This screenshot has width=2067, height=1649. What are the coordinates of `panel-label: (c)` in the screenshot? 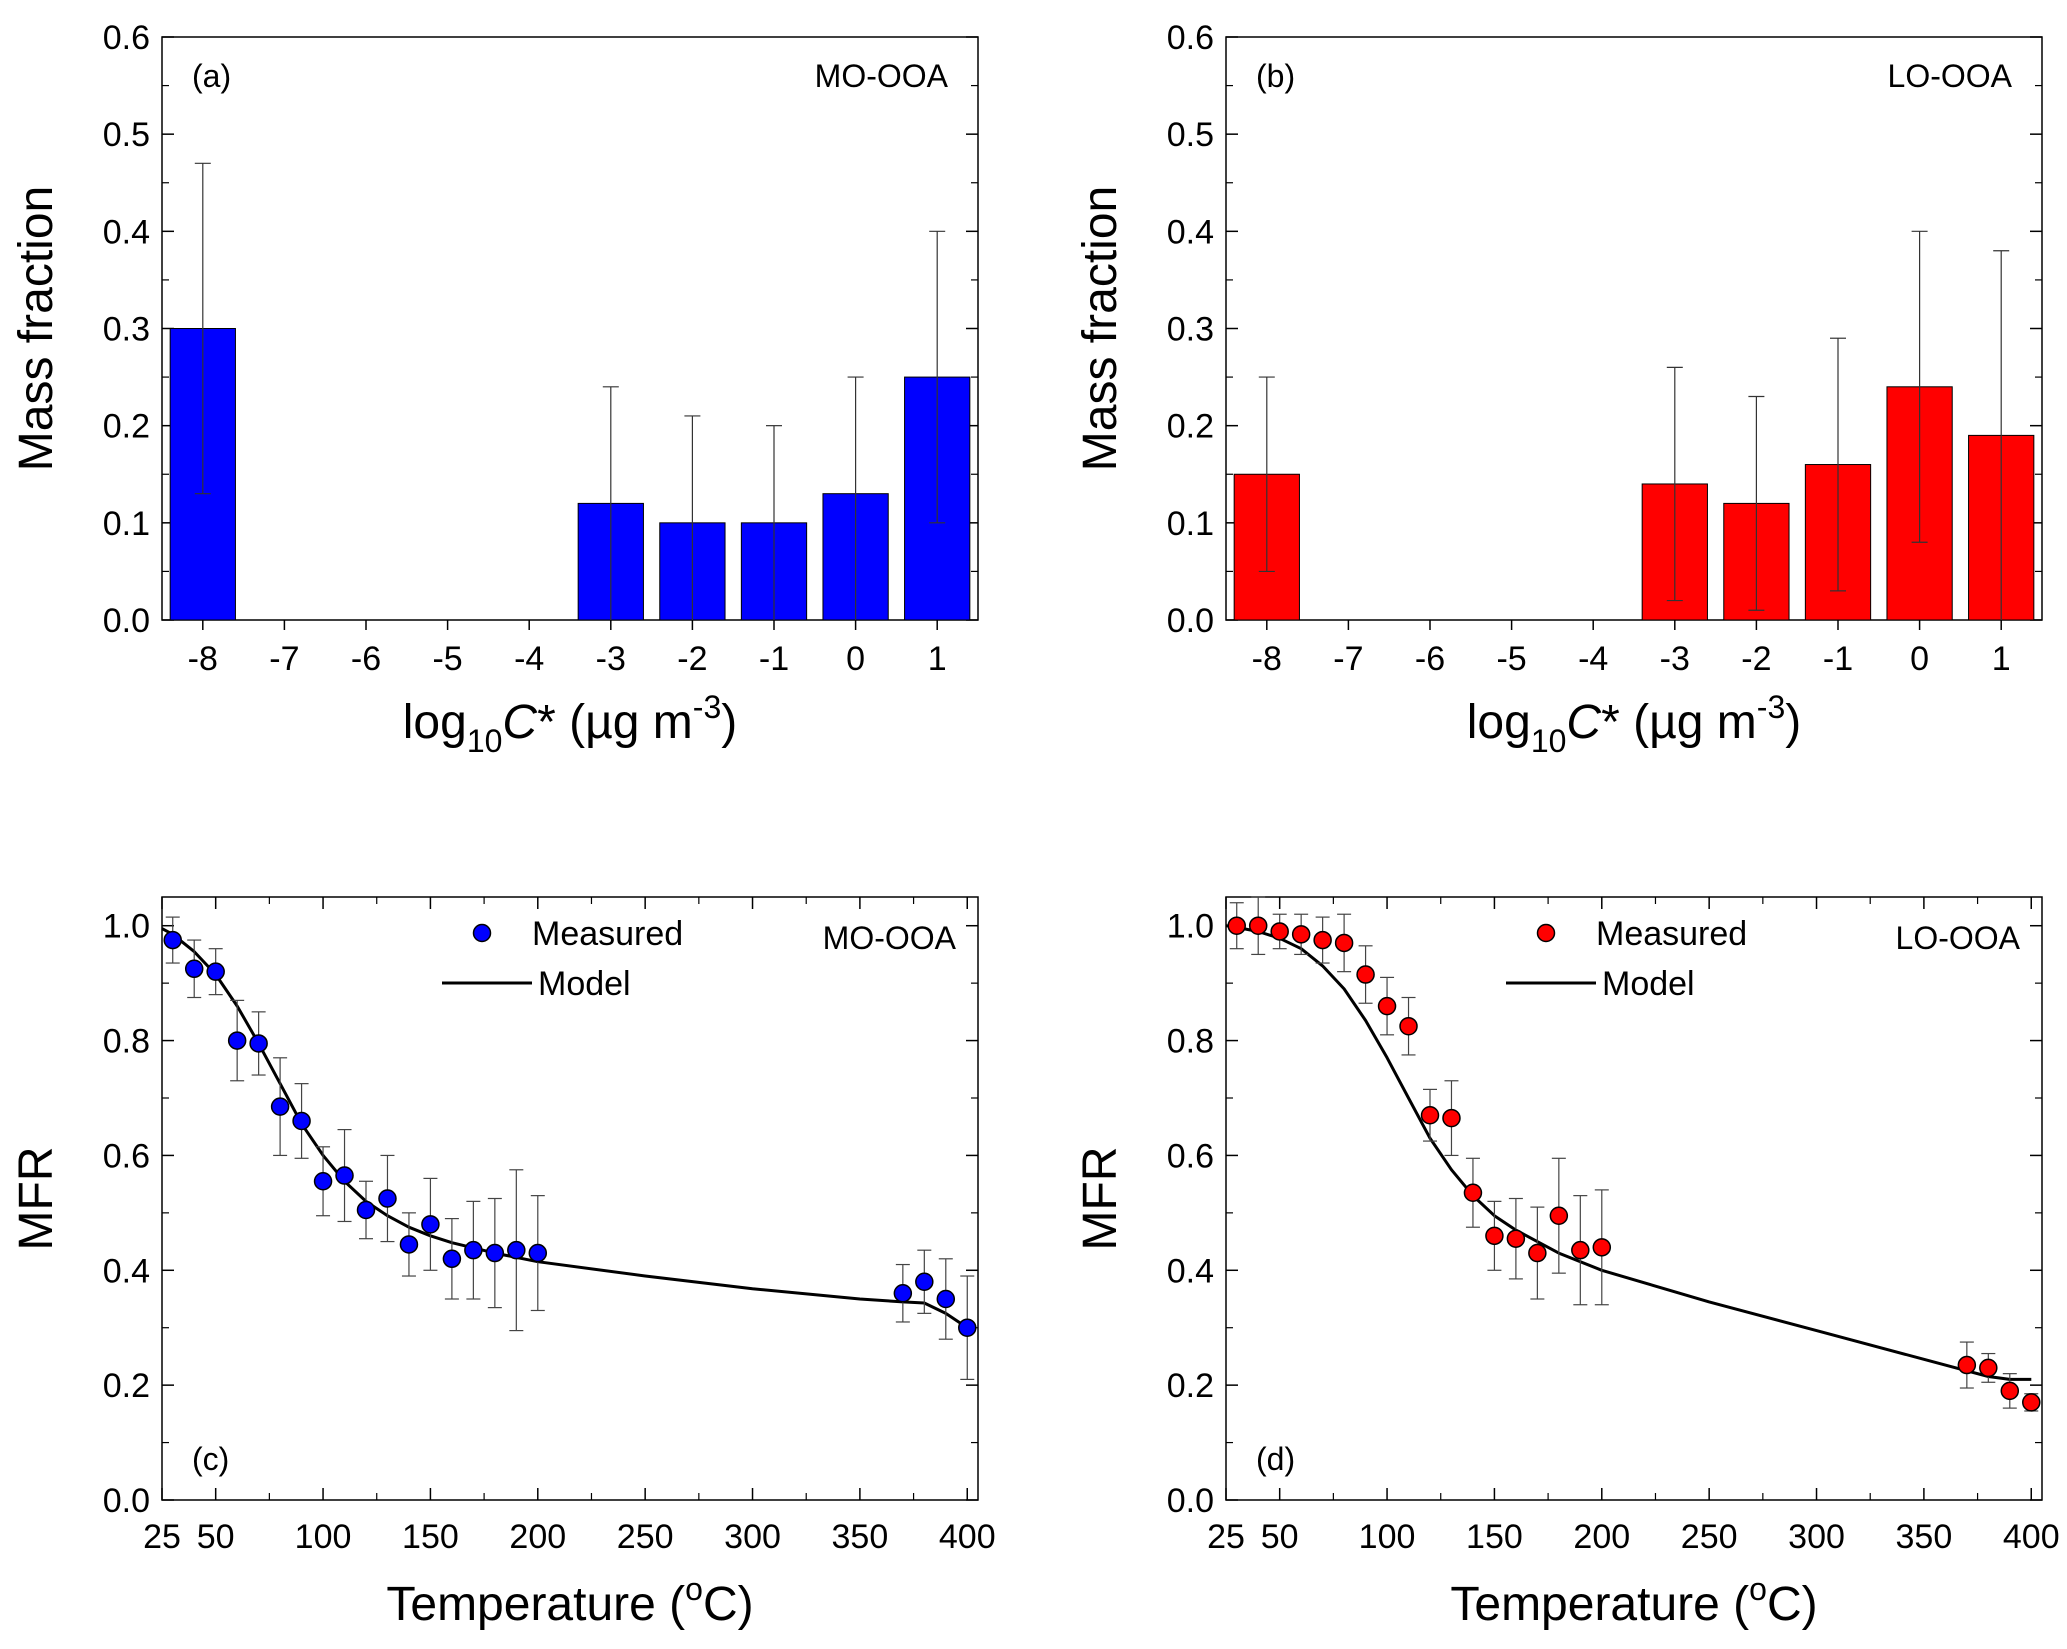 It's located at (210, 1459).